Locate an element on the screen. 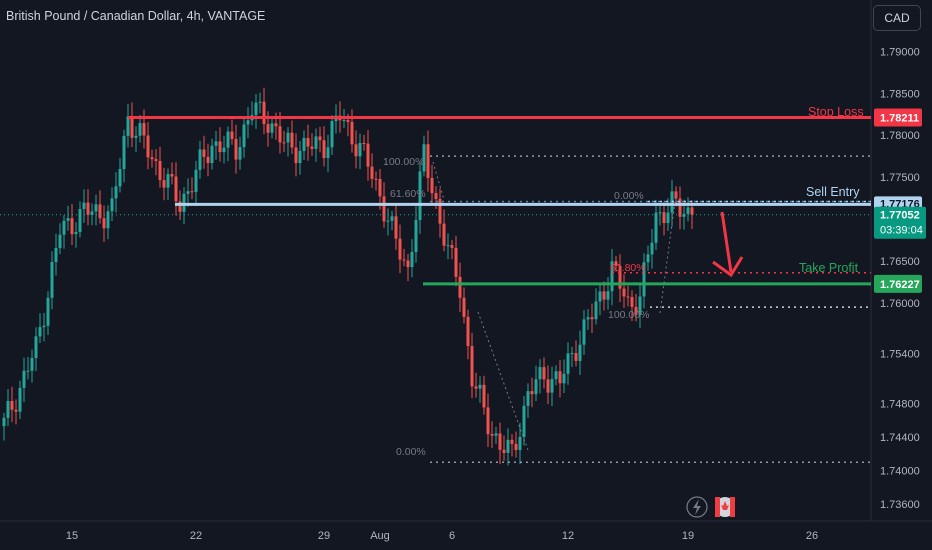  take-profit-price-badge: 1.76227 is located at coordinates (898, 283).